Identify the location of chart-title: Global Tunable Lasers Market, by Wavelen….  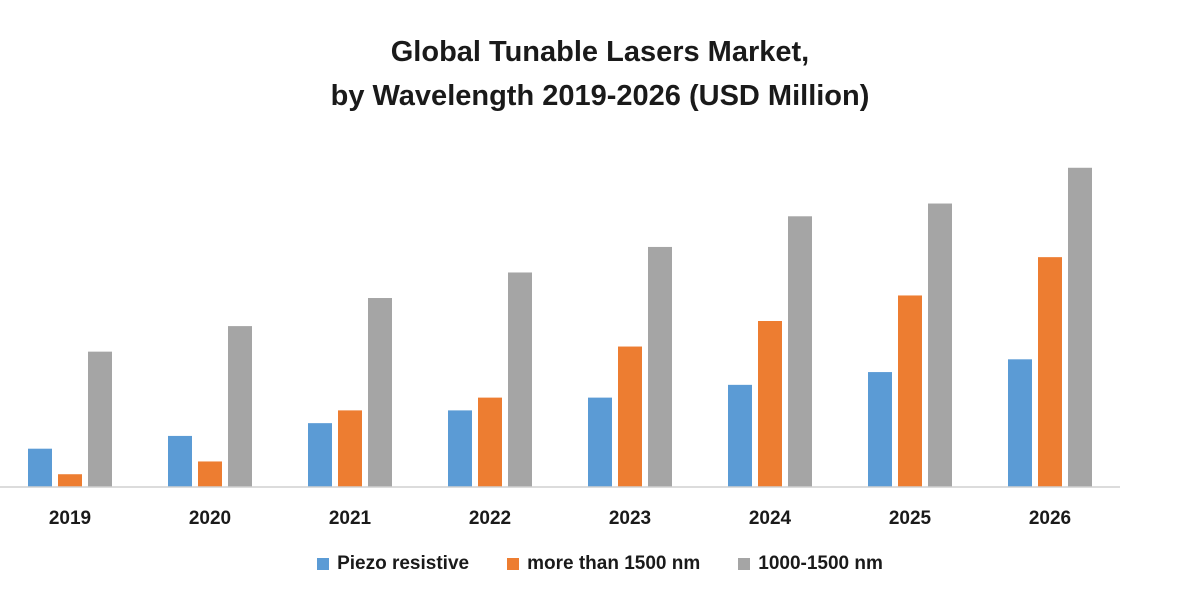
(600, 74).